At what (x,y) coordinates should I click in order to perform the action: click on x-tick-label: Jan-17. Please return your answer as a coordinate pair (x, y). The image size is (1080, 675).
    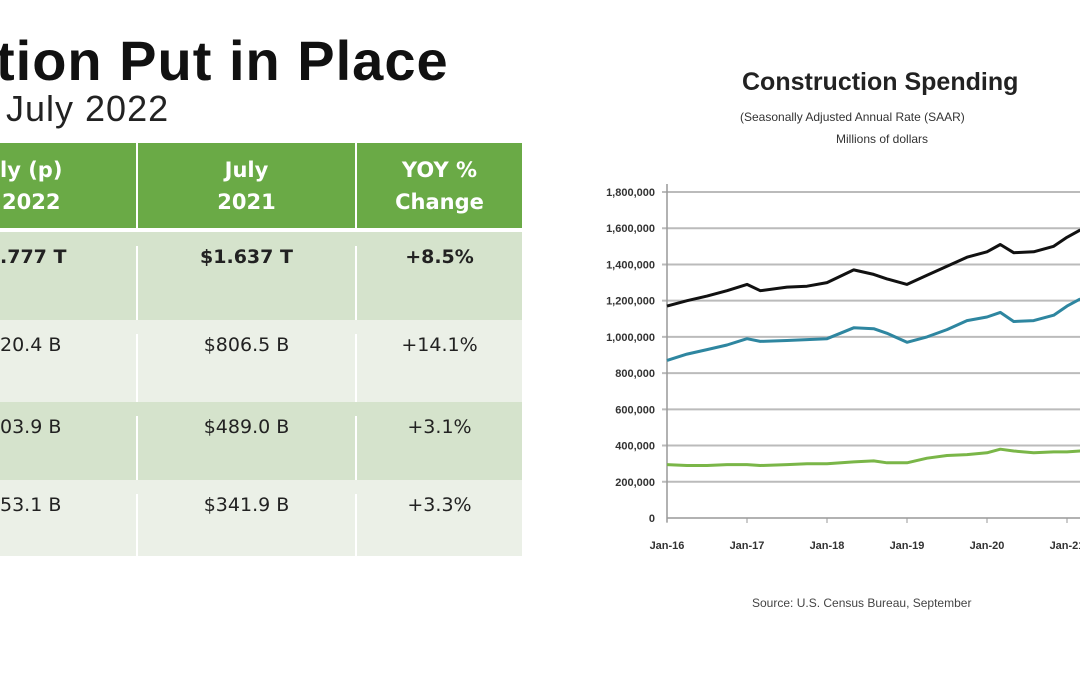
    Looking at the image, I should click on (747, 546).